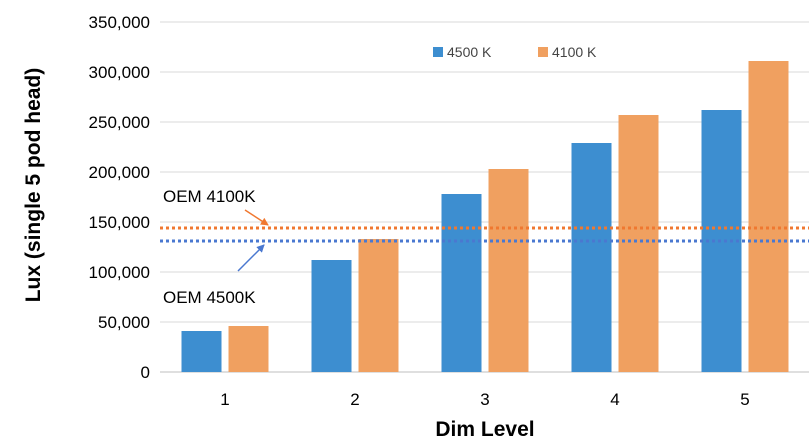 The image size is (809, 440). What do you see at coordinates (119, 272) in the screenshot?
I see `y-tick-label: 100,000` at bounding box center [119, 272].